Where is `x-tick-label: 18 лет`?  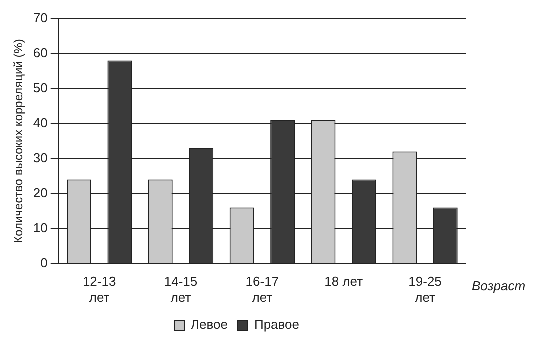
x-tick-label: 18 лет is located at coordinates (344, 282).